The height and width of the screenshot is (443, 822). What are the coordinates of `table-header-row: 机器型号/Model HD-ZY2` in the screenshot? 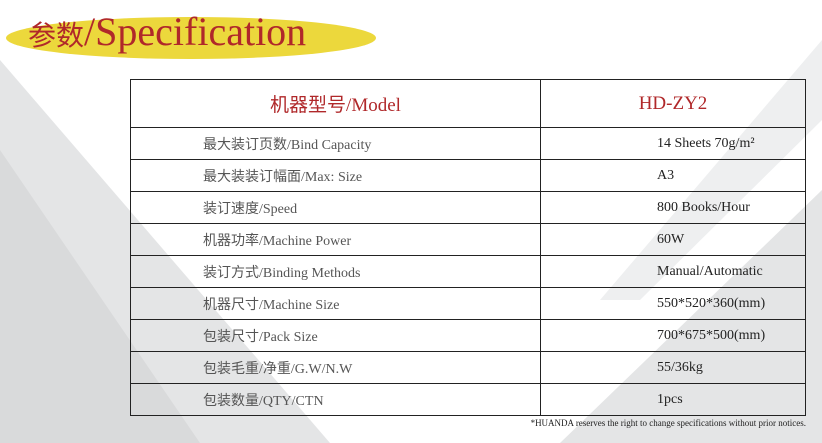 It's located at (468, 103).